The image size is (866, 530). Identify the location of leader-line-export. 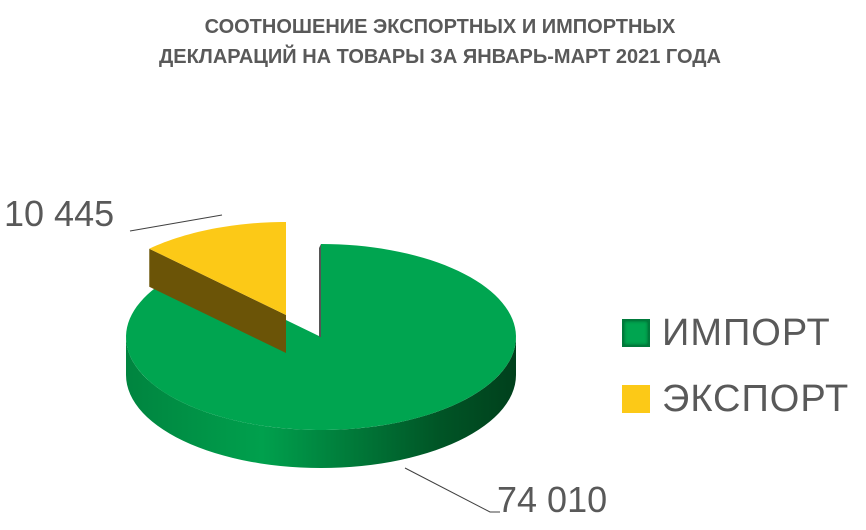
(176, 223).